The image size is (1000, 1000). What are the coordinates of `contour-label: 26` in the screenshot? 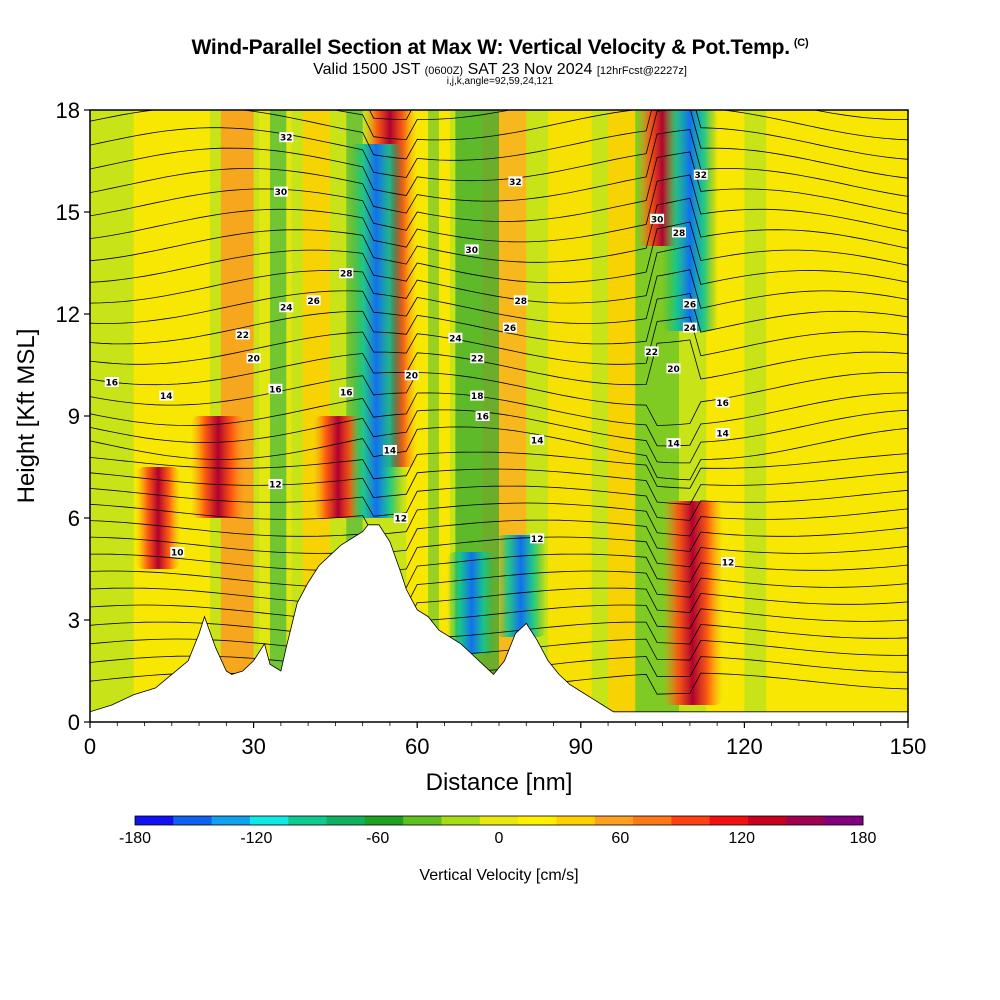 It's located at (509, 328).